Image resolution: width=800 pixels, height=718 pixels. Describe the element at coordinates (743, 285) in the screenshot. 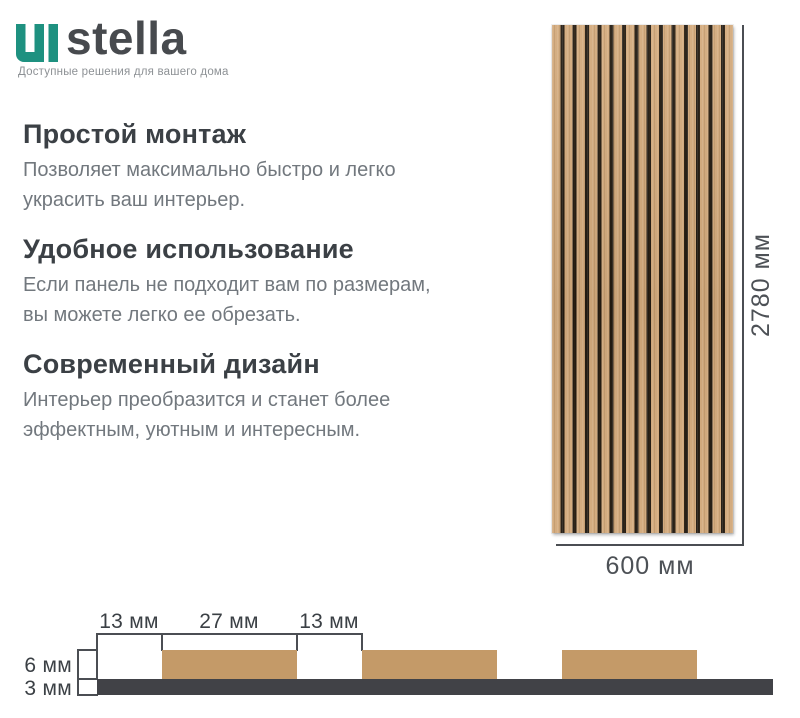

I see `height-dimension-line` at that location.